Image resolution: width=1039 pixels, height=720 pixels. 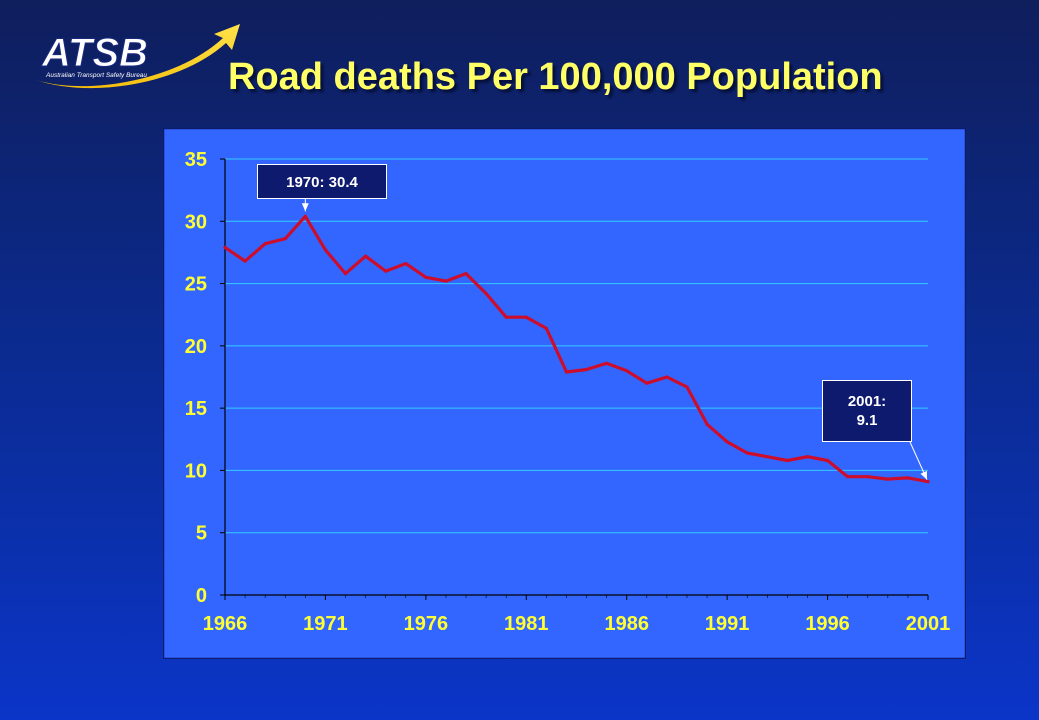 I want to click on y-tick-label-30: 30, so click(x=196, y=222).